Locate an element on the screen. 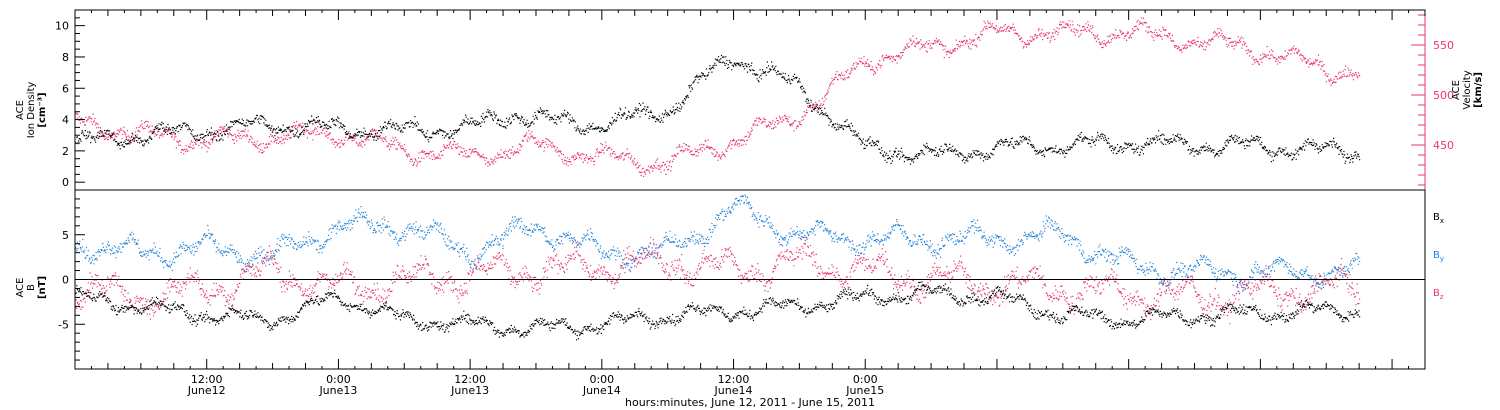  y-tick-label: 5 is located at coordinates (65, 235).